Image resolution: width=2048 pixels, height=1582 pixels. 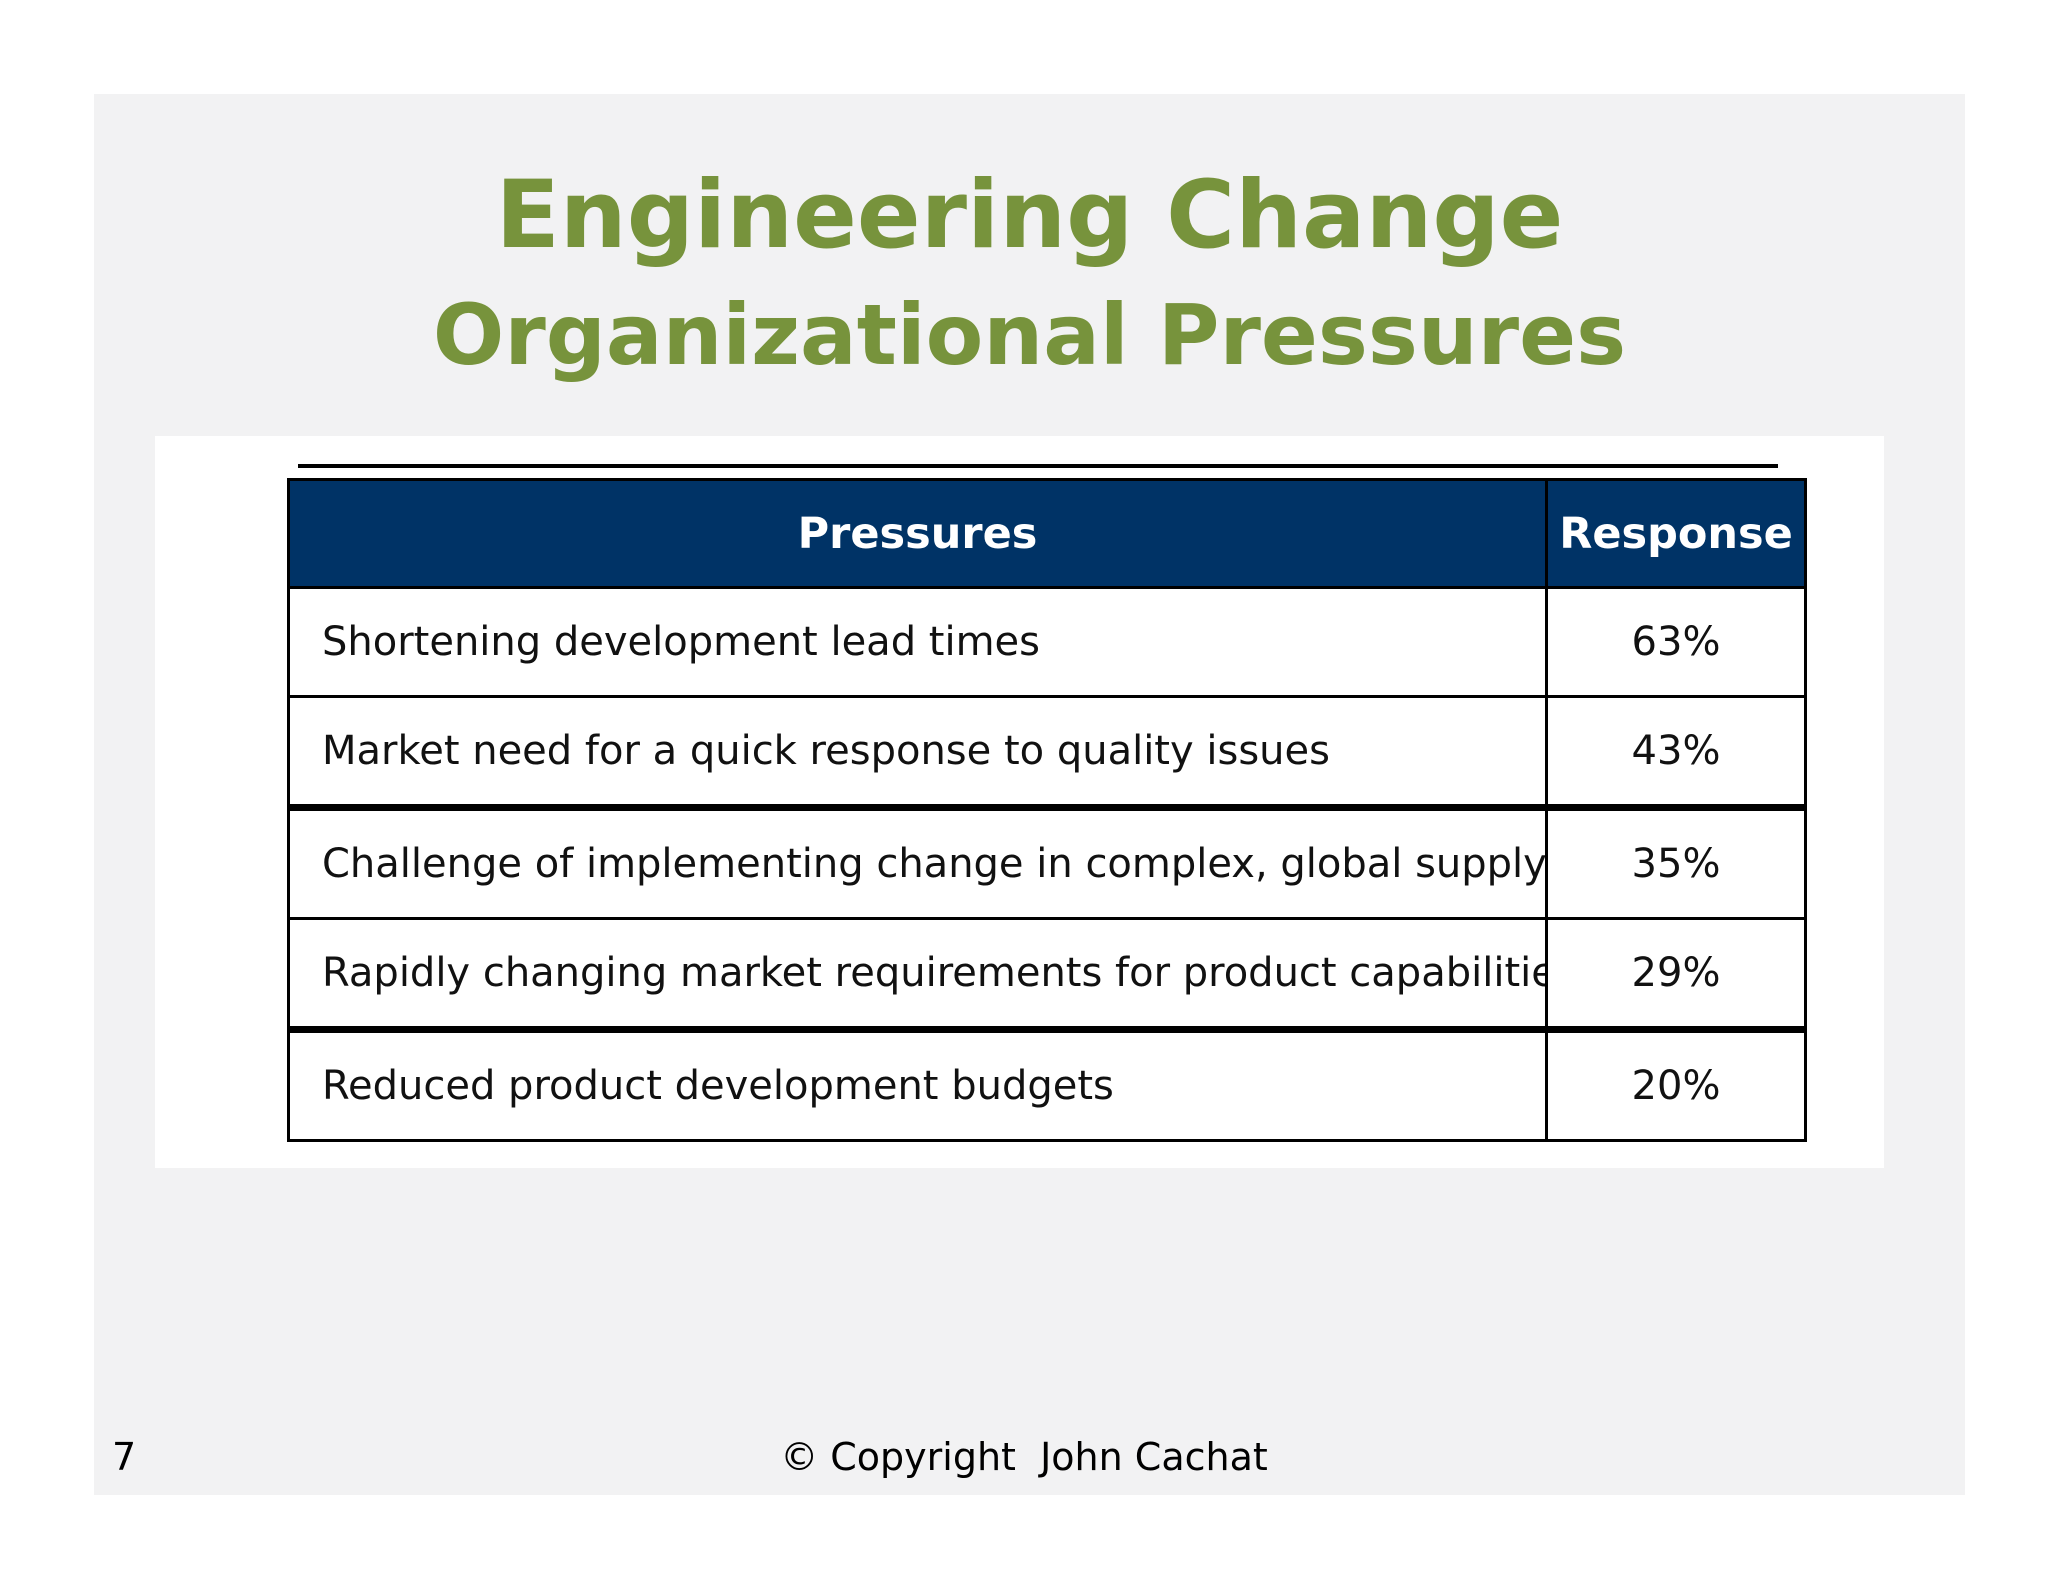 What do you see at coordinates (1676, 1084) in the screenshot?
I see `response-cell: 20%` at bounding box center [1676, 1084].